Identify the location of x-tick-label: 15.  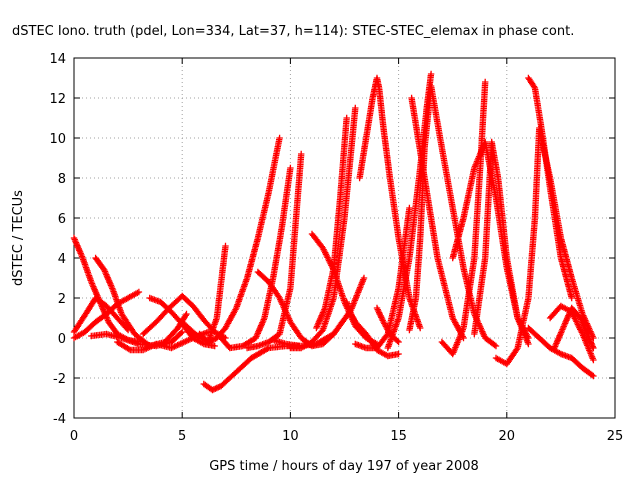
(398, 436).